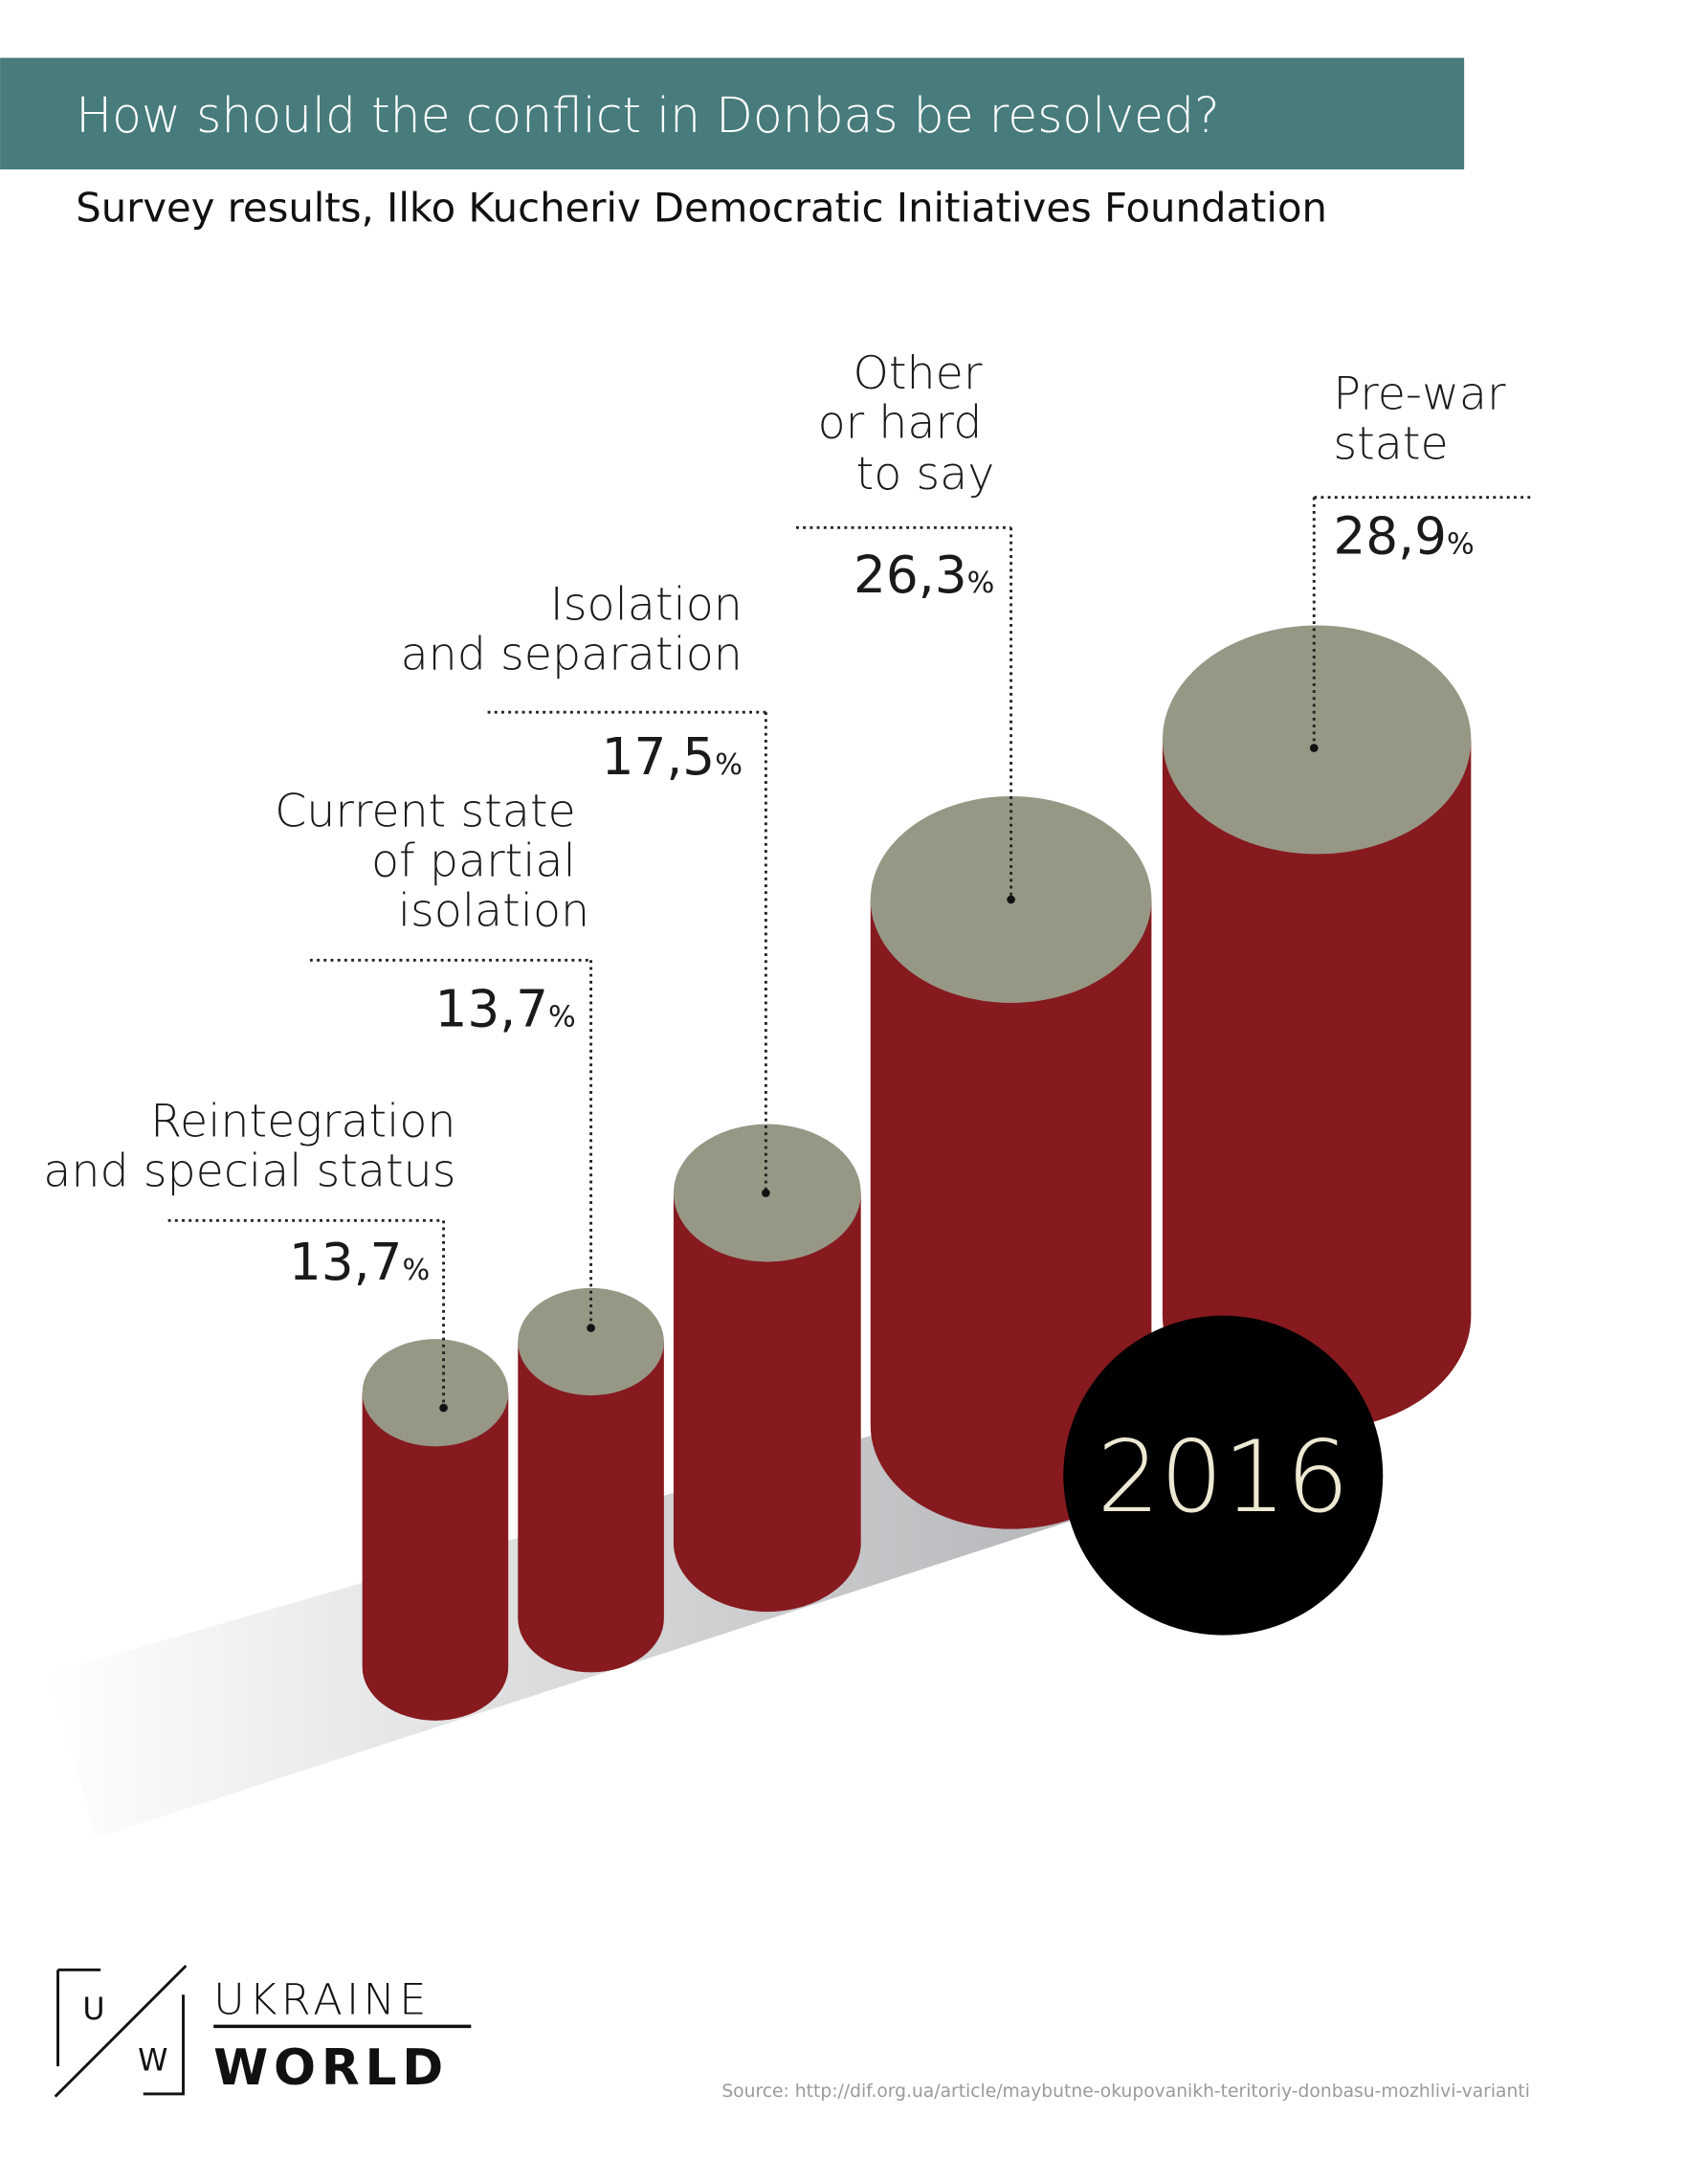 The image size is (1708, 2160). Describe the element at coordinates (153, 2060) in the screenshot. I see `svg-text: W` at that location.